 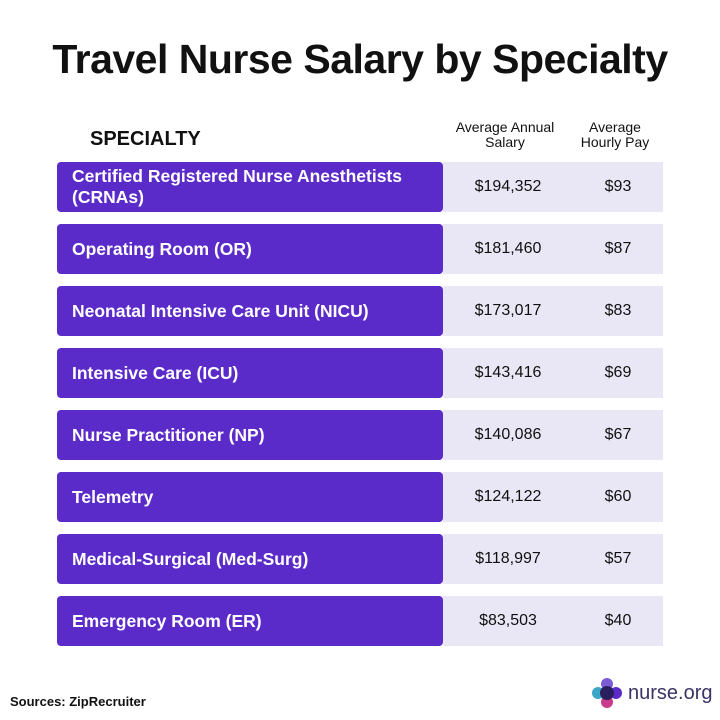 I want to click on table-row: Operating Room (OR) $181,460 $87, so click(x=360, y=249).